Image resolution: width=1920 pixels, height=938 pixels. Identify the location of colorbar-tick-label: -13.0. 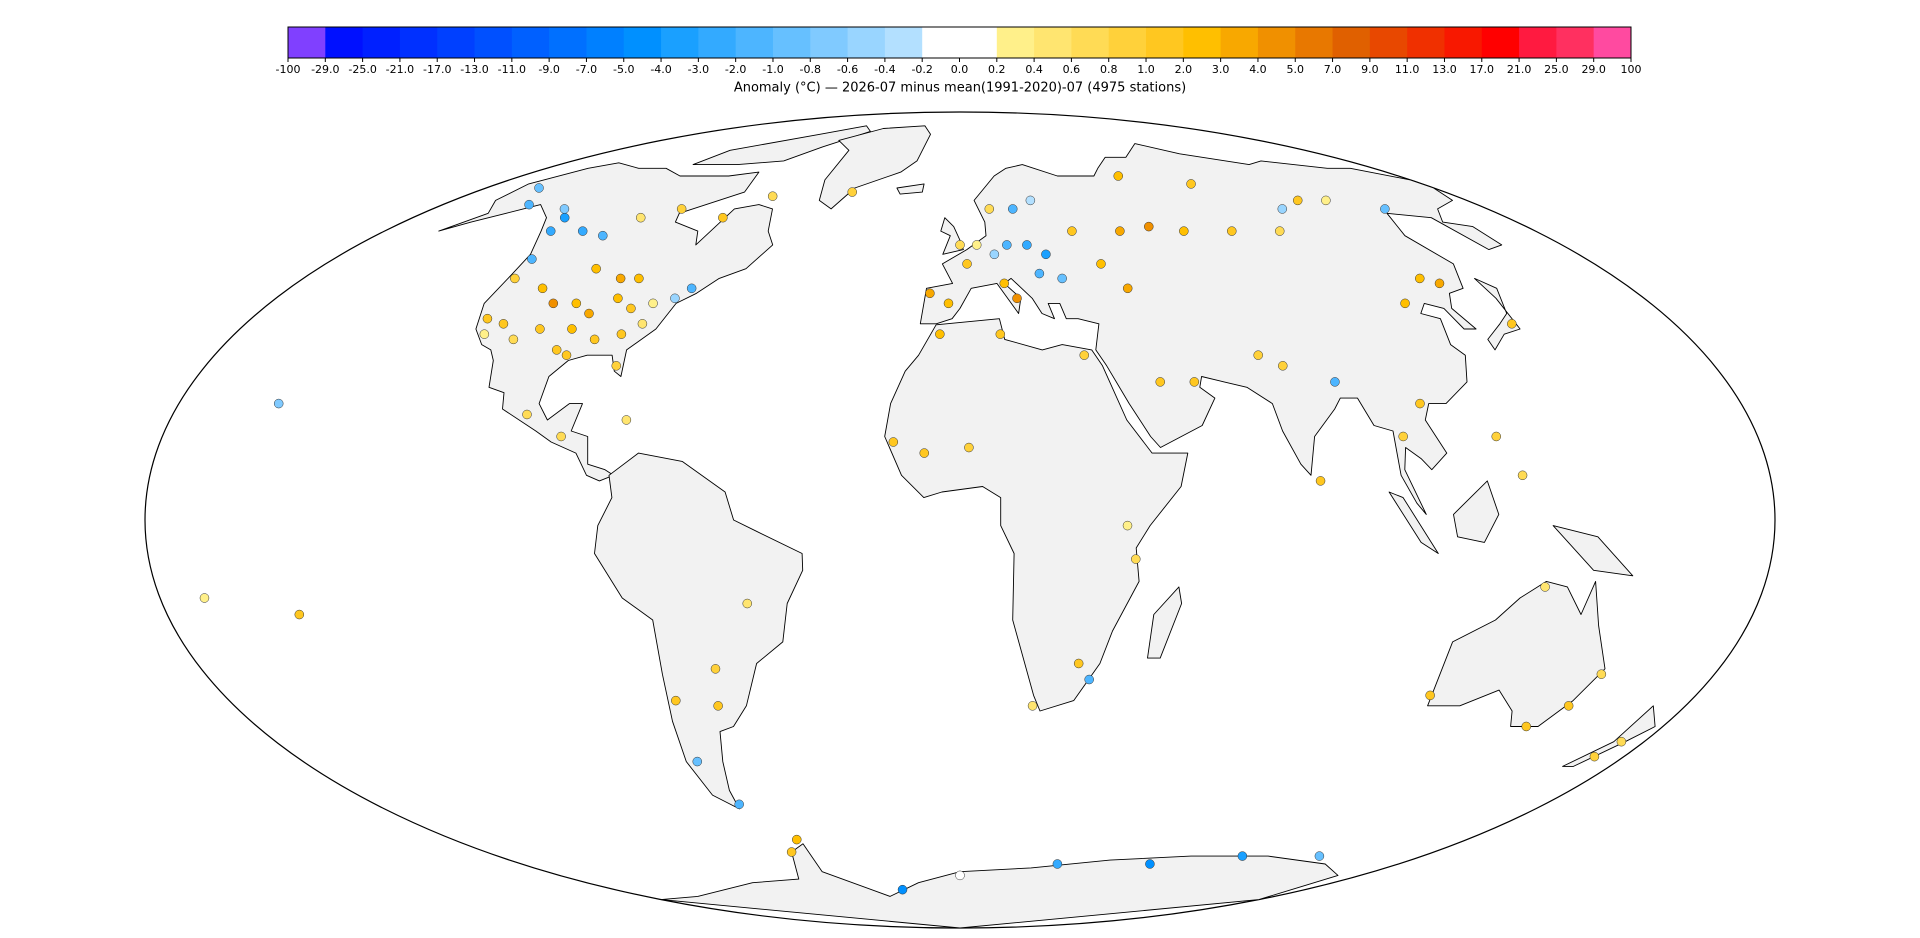
(474, 69).